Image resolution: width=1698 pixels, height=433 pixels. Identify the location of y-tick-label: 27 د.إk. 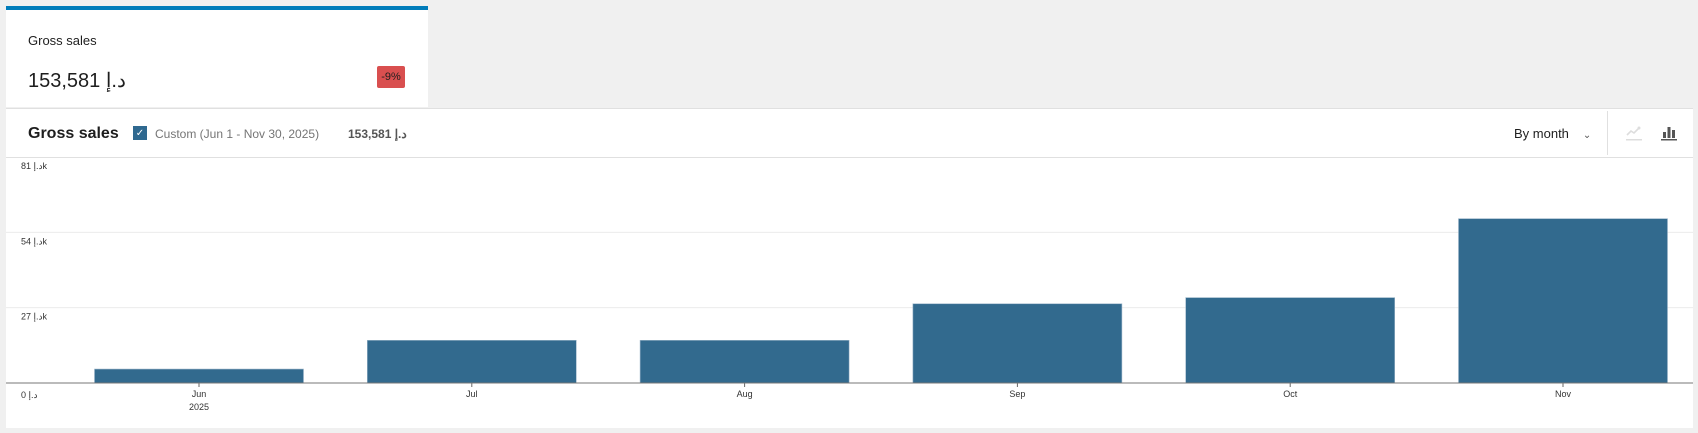
(34, 317).